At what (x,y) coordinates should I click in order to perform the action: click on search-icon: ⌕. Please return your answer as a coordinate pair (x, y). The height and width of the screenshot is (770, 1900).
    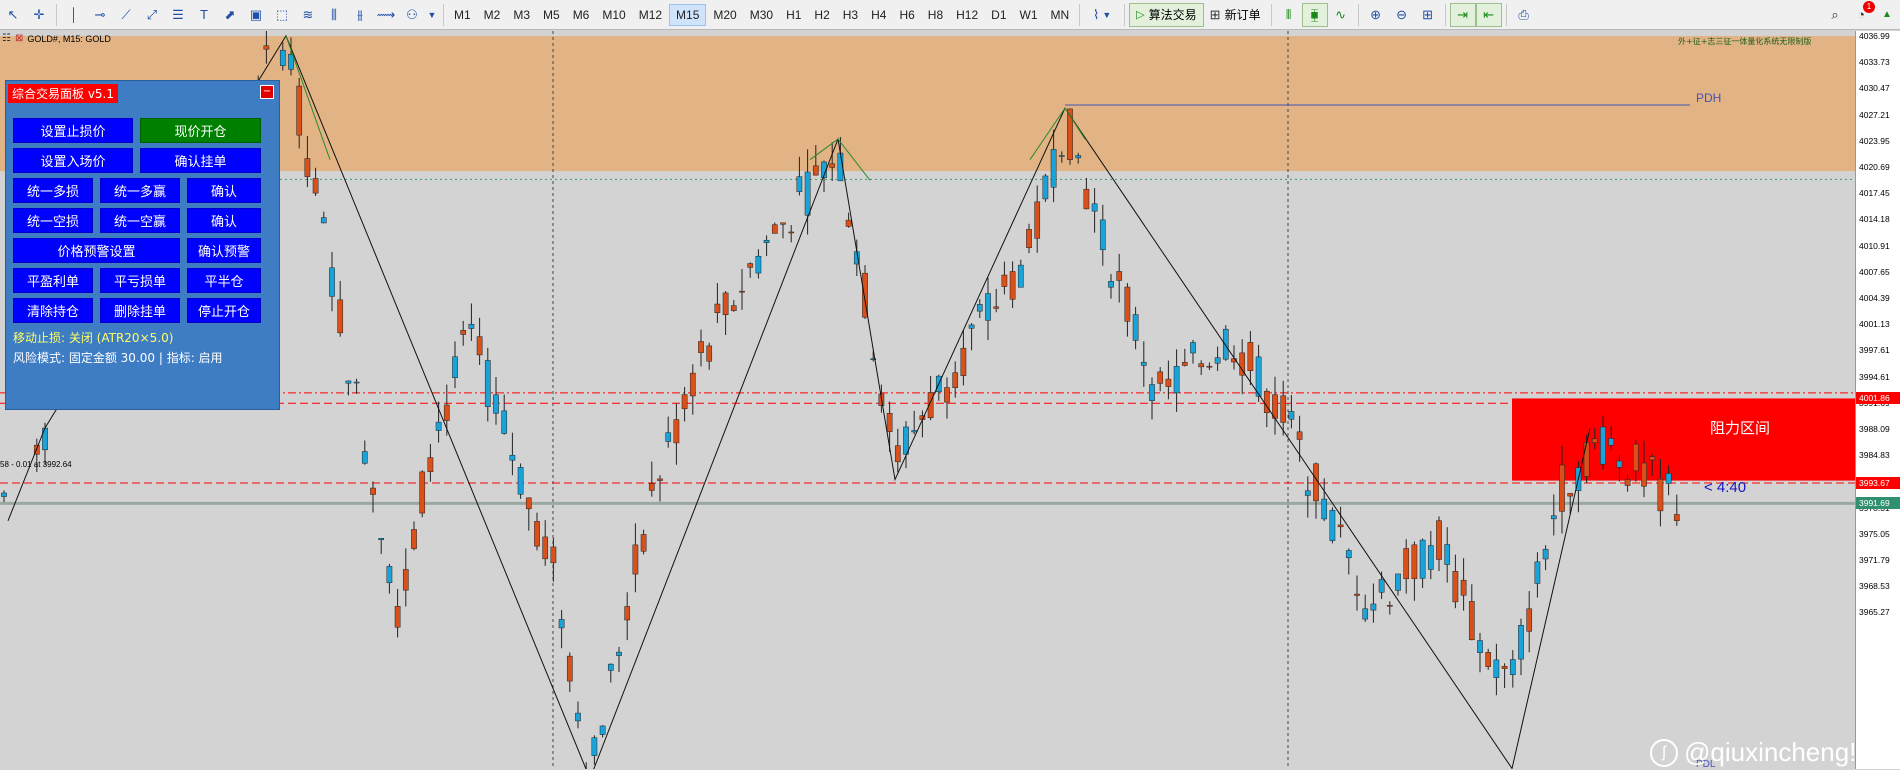
    Looking at the image, I should click on (1835, 14).